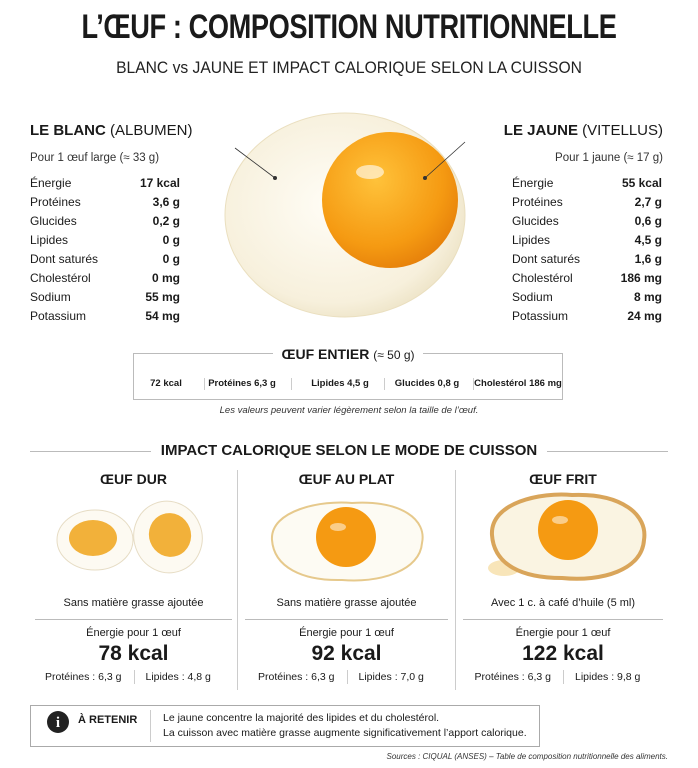 This screenshot has height=768, width=698. I want to click on nutrient-value: 17 kcal, so click(159, 183).